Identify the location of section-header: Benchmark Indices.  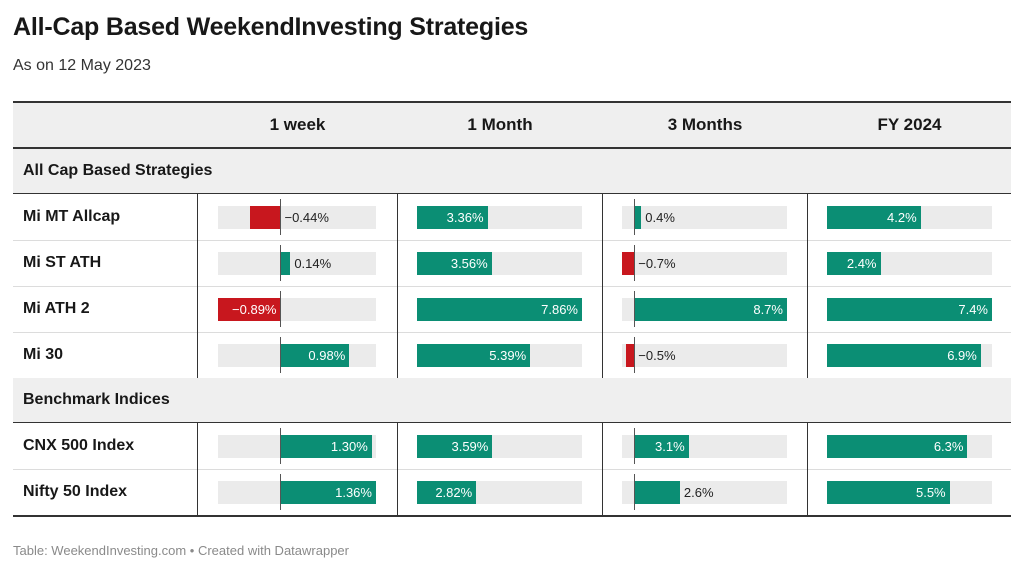
(512, 400).